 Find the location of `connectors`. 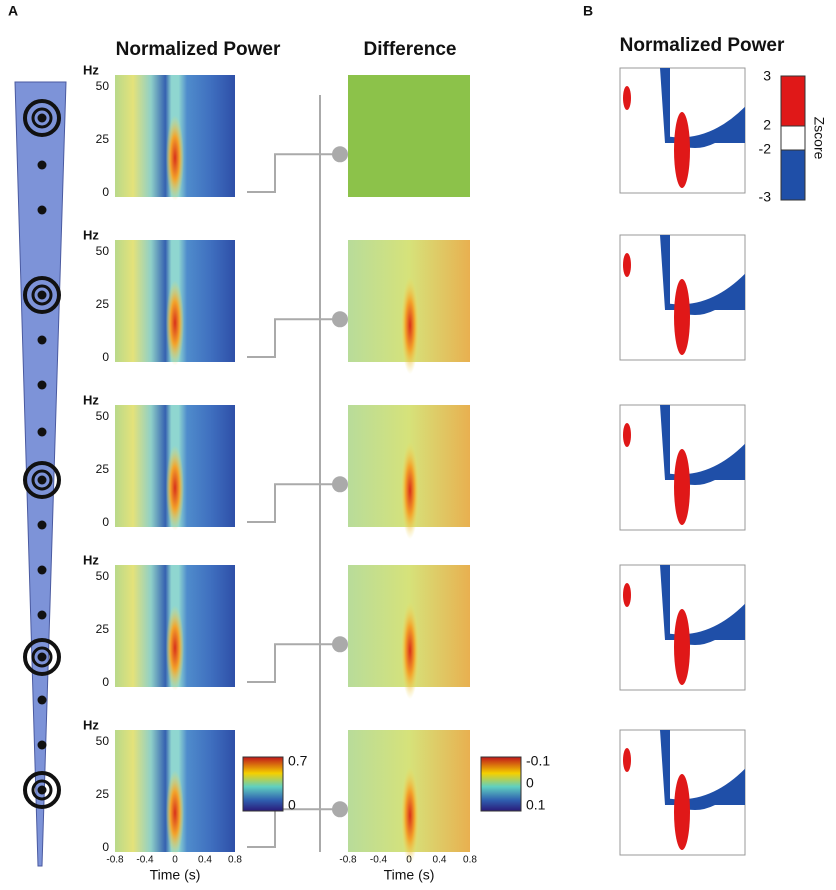

connectors is located at coordinates (297, 473).